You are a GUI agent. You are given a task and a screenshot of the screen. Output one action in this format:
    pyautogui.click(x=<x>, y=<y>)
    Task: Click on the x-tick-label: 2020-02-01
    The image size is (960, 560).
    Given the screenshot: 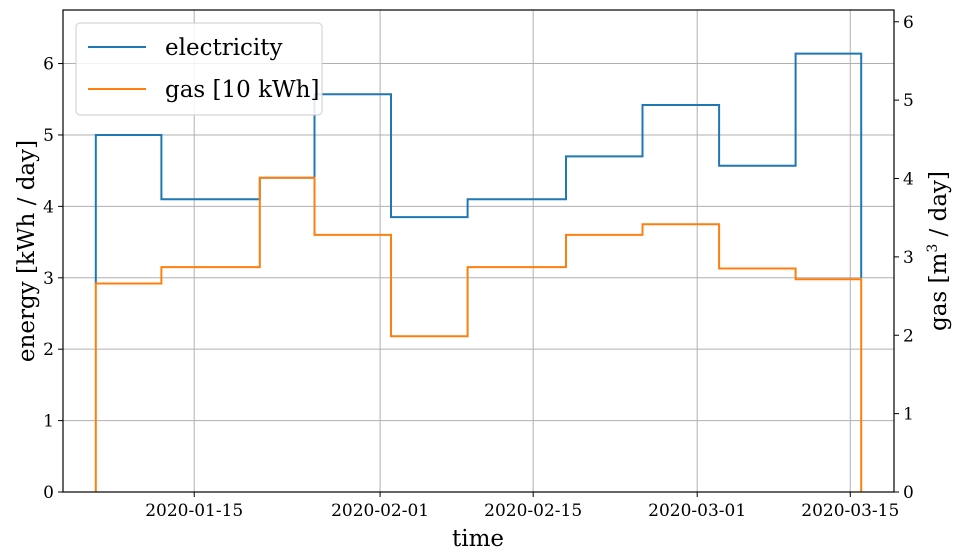 What is the action you would take?
    pyautogui.click(x=380, y=511)
    